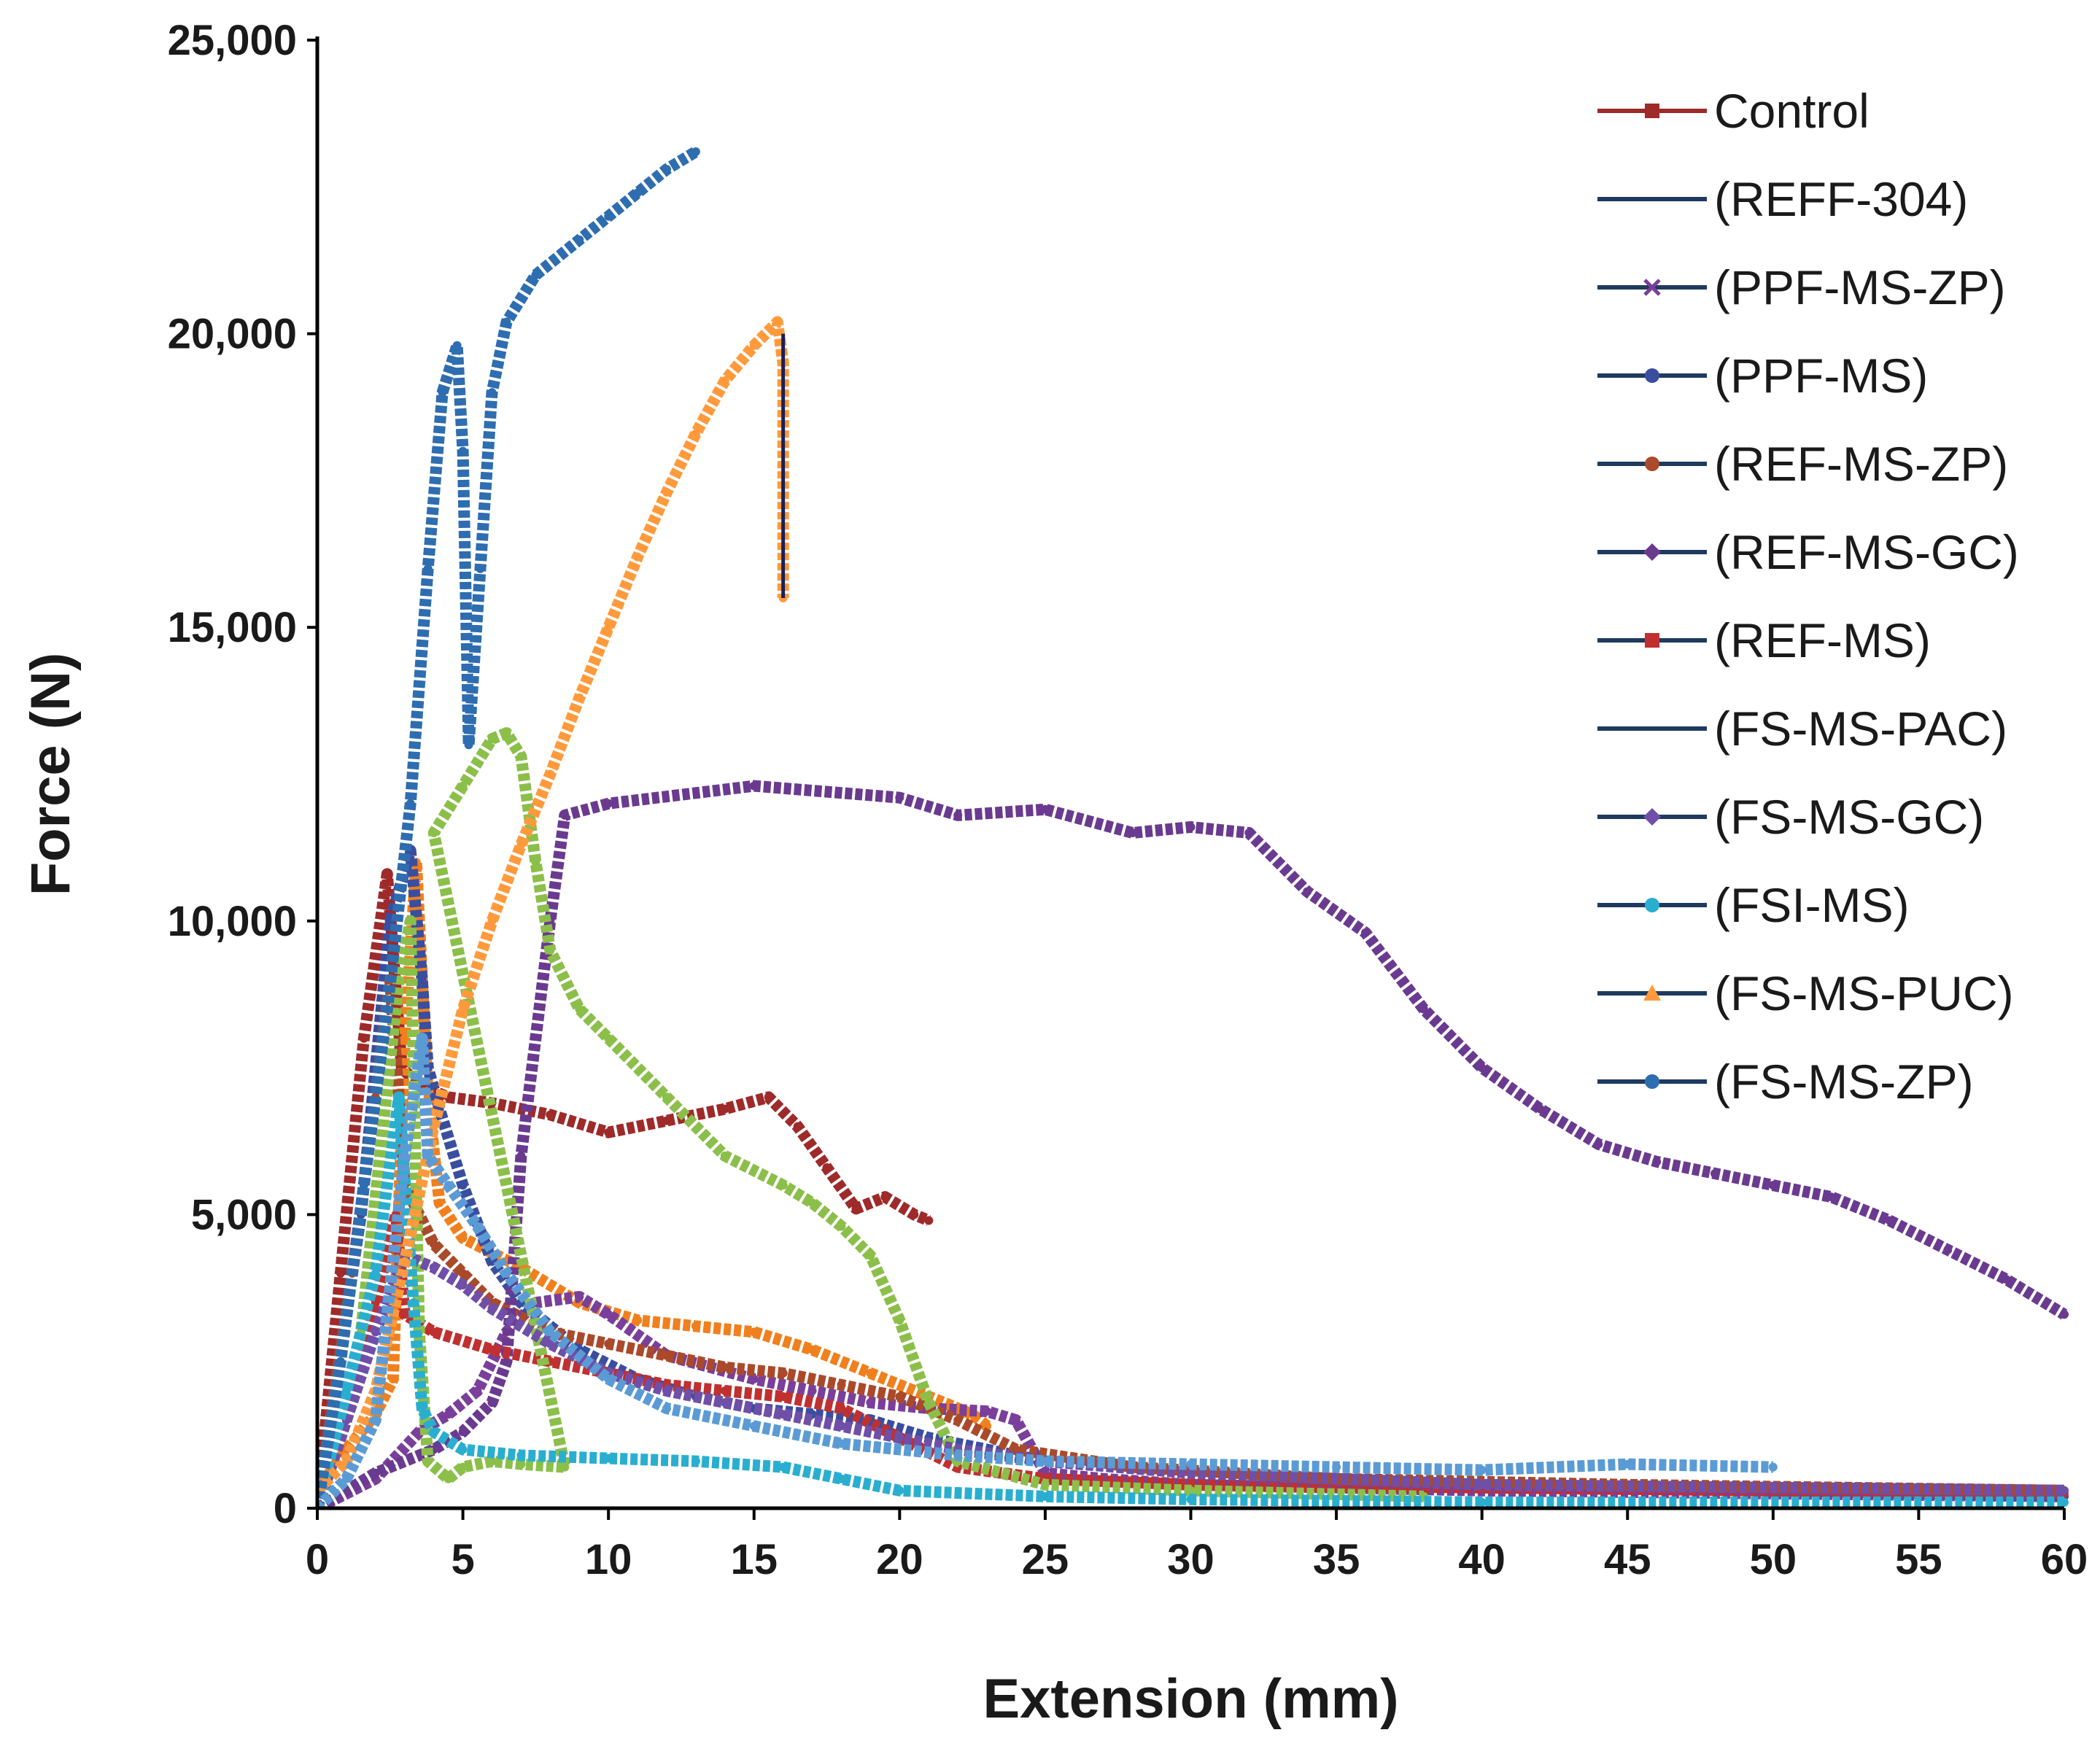 The height and width of the screenshot is (1754, 2100). What do you see at coordinates (1045, 1559) in the screenshot?
I see `x-tick-label: 25` at bounding box center [1045, 1559].